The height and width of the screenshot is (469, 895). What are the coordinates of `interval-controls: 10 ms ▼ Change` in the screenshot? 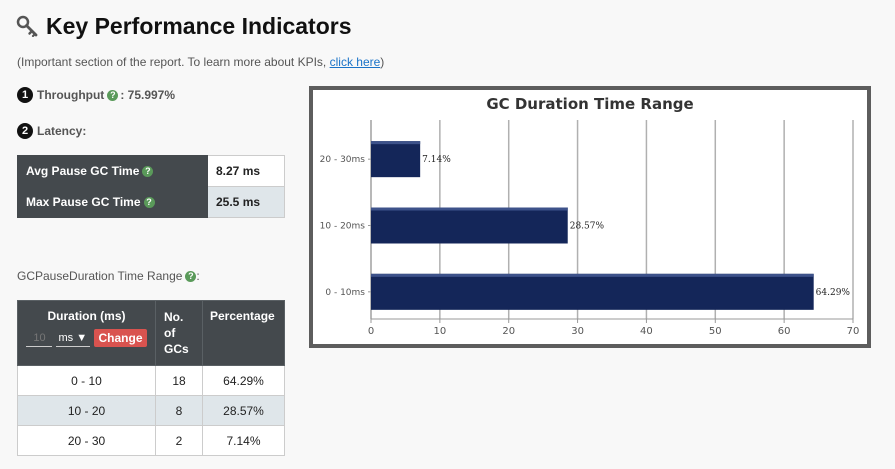 It's located at (86, 338).